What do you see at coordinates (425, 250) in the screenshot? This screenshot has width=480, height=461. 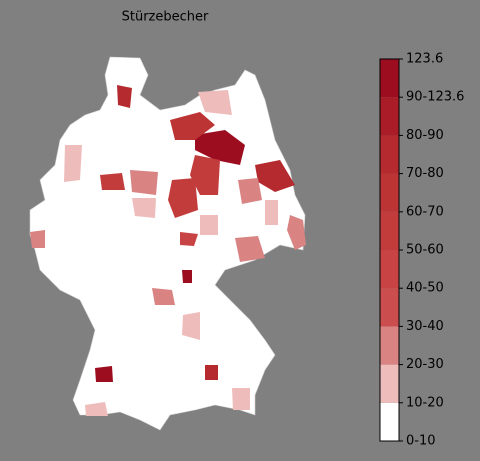 I see `colorbar-label: 50-60` at bounding box center [425, 250].